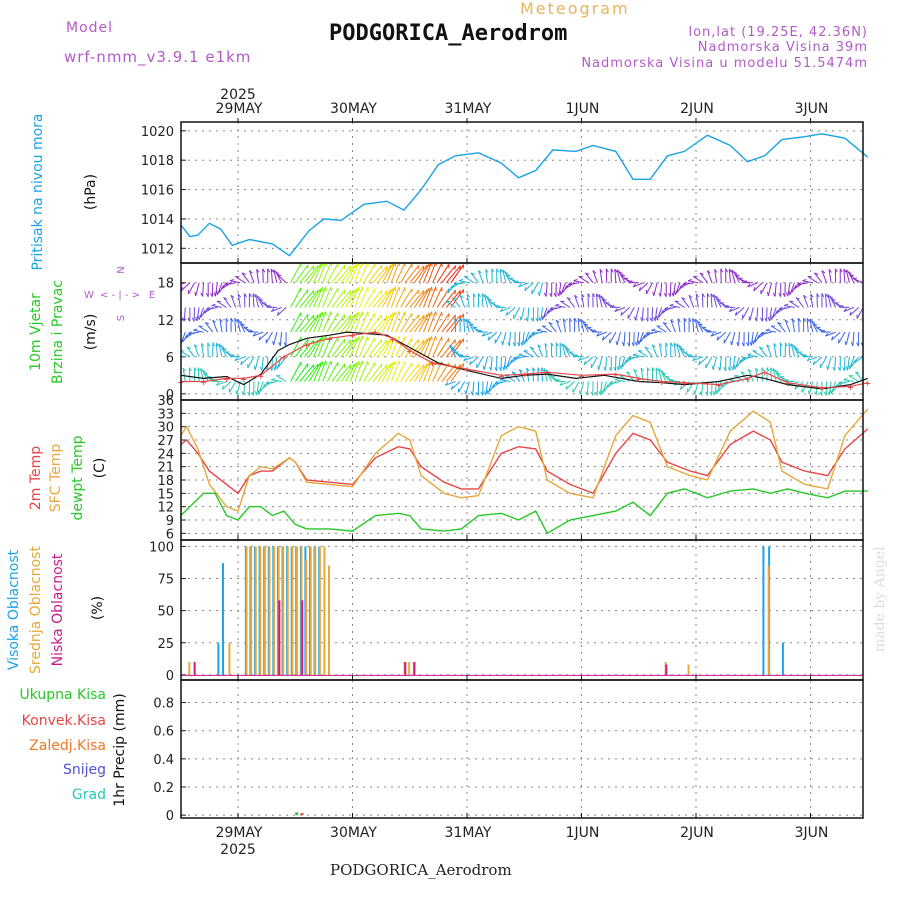 The width and height of the screenshot is (900, 900). I want to click on y-tick-label: 1016, so click(157, 191).